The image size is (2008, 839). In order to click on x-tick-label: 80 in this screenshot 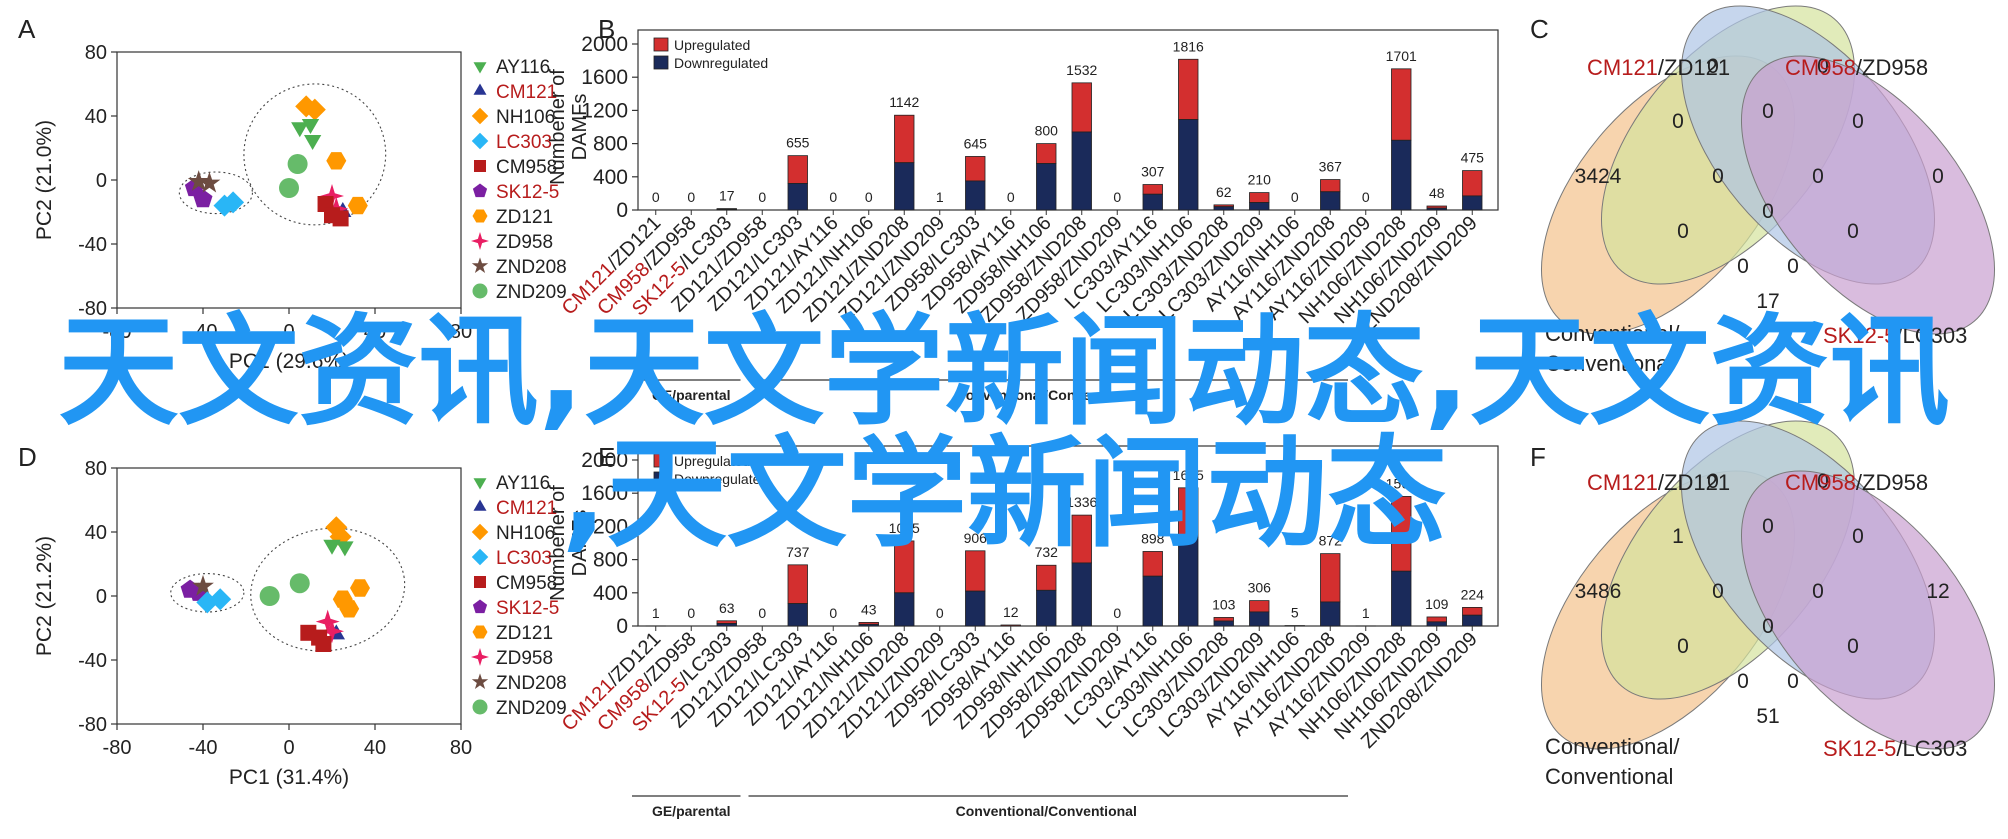, I will do `click(461, 332)`.